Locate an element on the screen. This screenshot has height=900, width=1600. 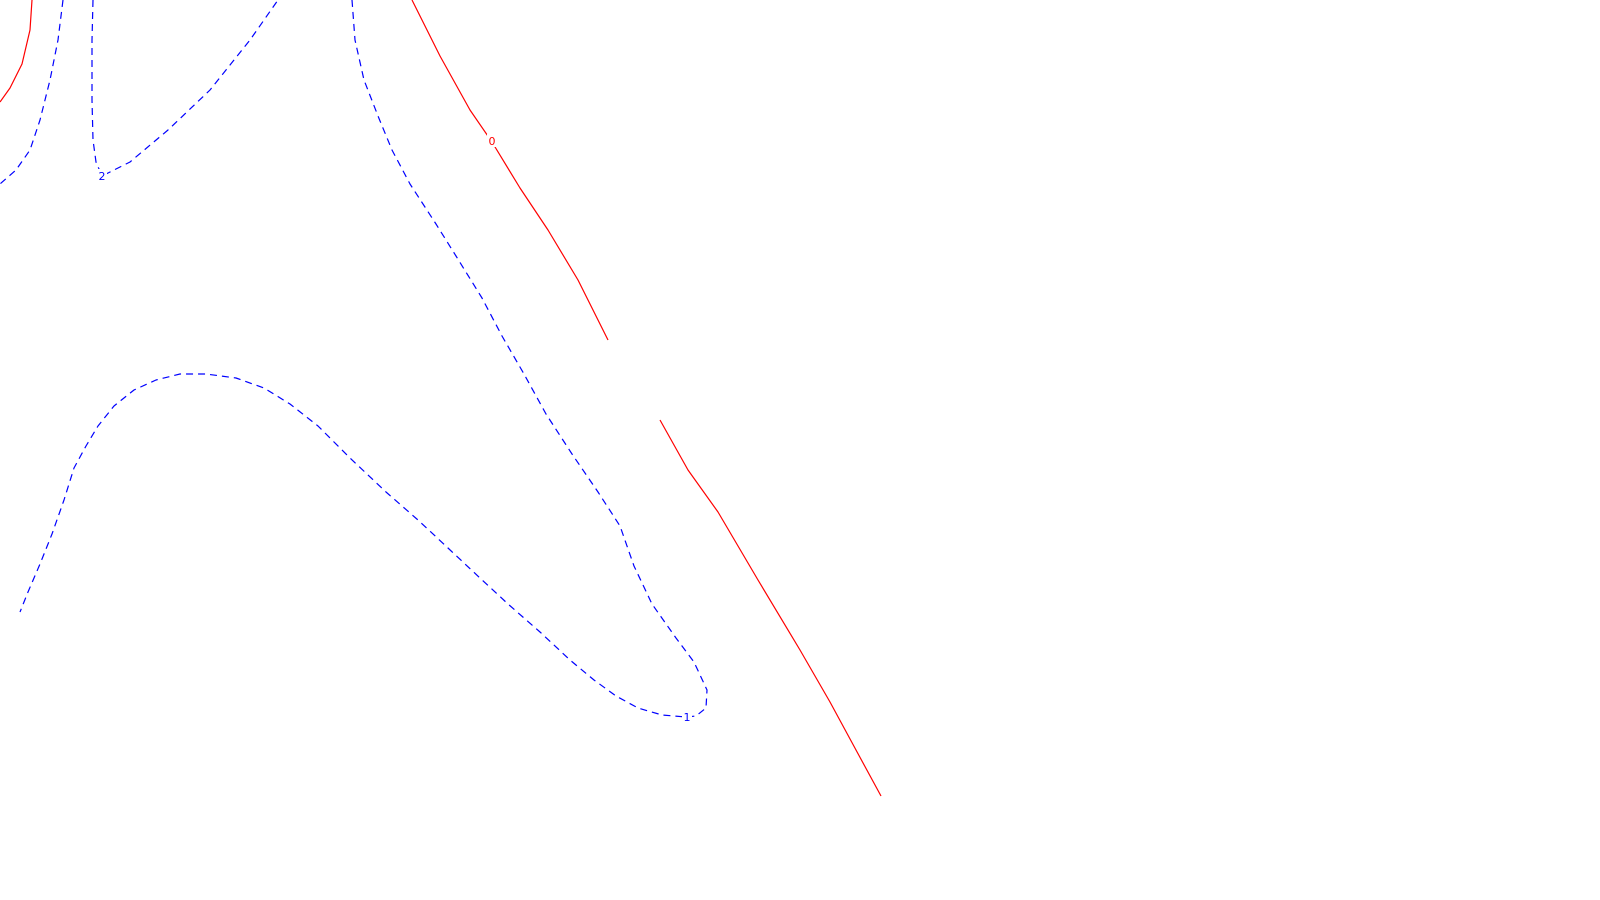
contour-label-level-1: 1 is located at coordinates (687, 717).